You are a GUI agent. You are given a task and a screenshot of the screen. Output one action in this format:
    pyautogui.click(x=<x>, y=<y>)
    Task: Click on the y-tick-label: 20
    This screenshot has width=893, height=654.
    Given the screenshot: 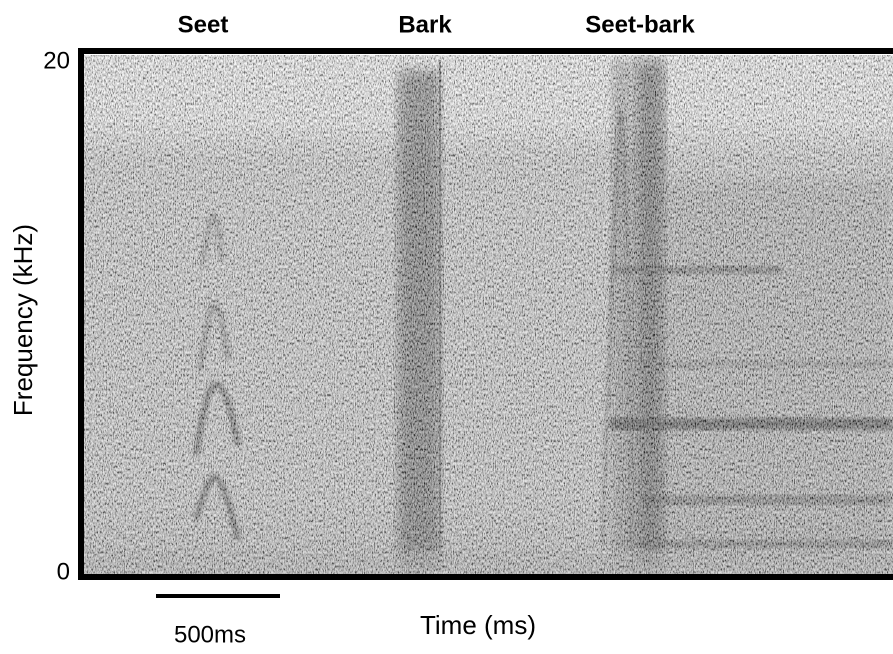 What is the action you would take?
    pyautogui.click(x=56, y=60)
    